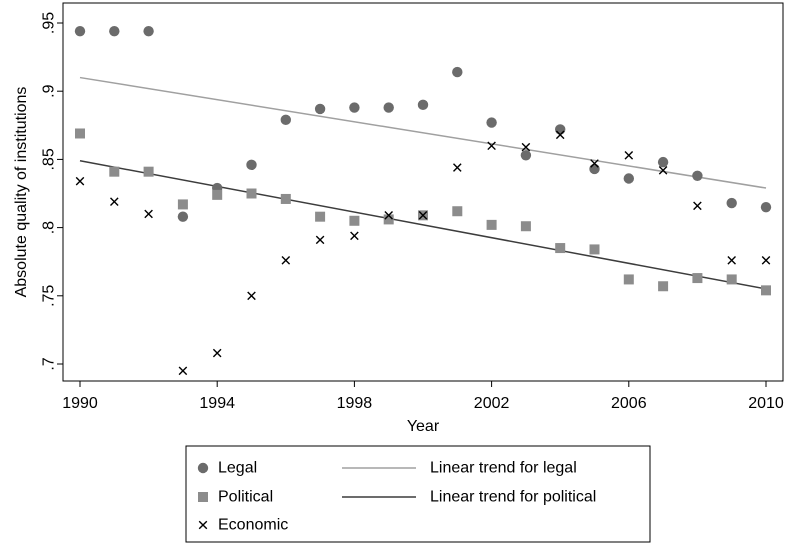 The height and width of the screenshot is (548, 788). What do you see at coordinates (492, 403) in the screenshot?
I see `x-tick-label: 2002` at bounding box center [492, 403].